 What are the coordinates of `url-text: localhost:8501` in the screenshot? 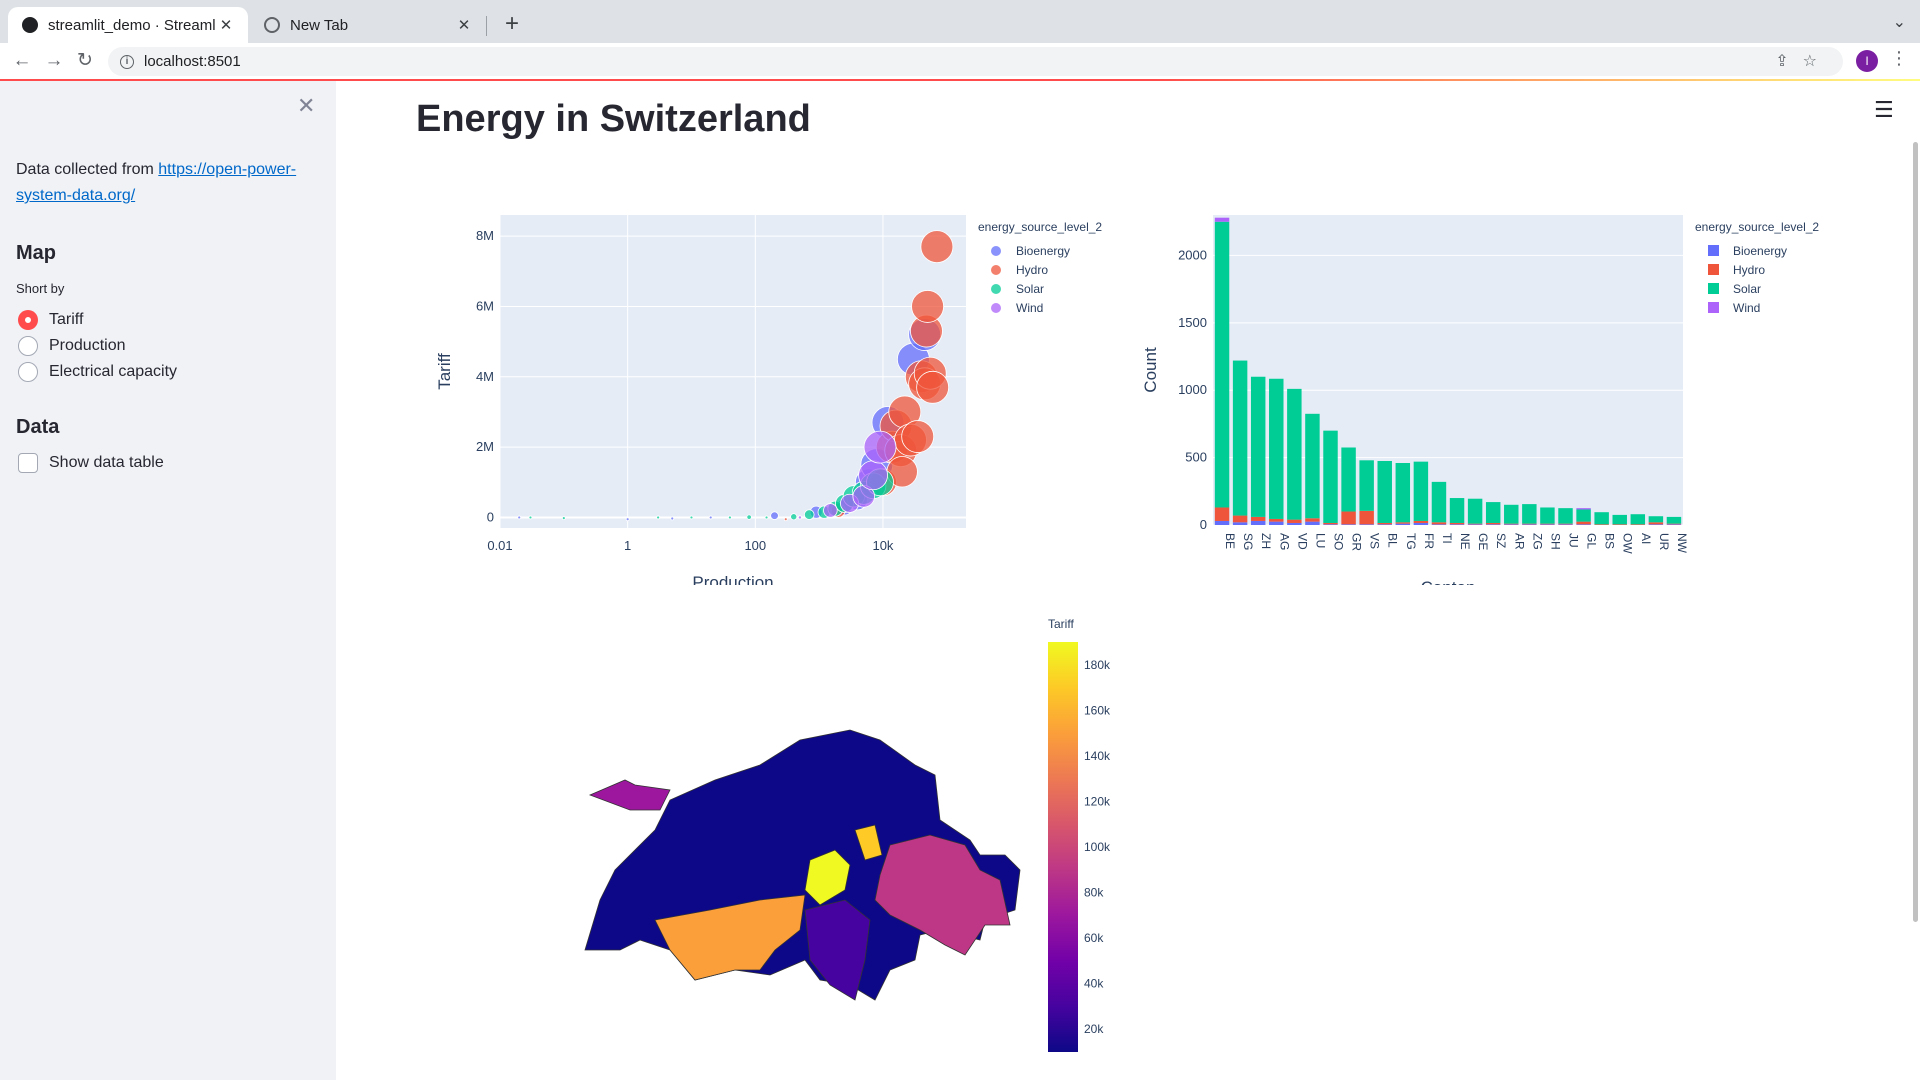 It's located at (192, 61).